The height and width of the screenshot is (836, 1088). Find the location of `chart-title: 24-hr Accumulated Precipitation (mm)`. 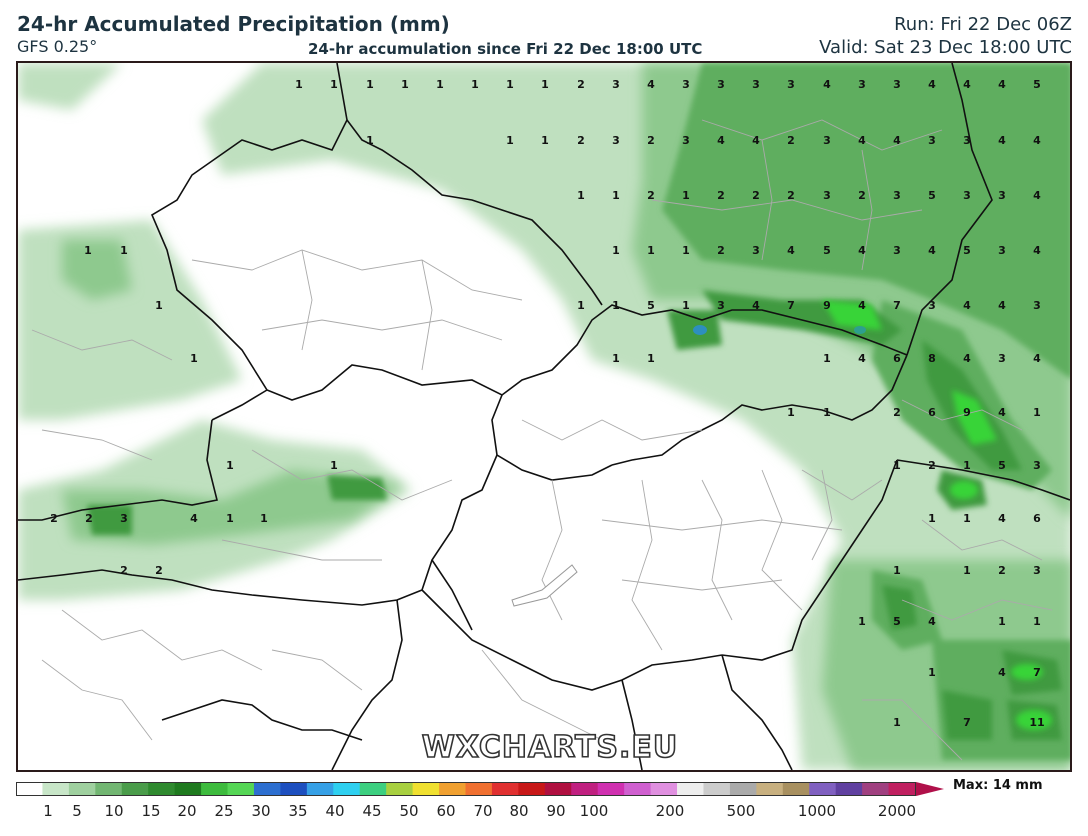

chart-title: 24-hr Accumulated Precipitation (mm) is located at coordinates (233, 24).